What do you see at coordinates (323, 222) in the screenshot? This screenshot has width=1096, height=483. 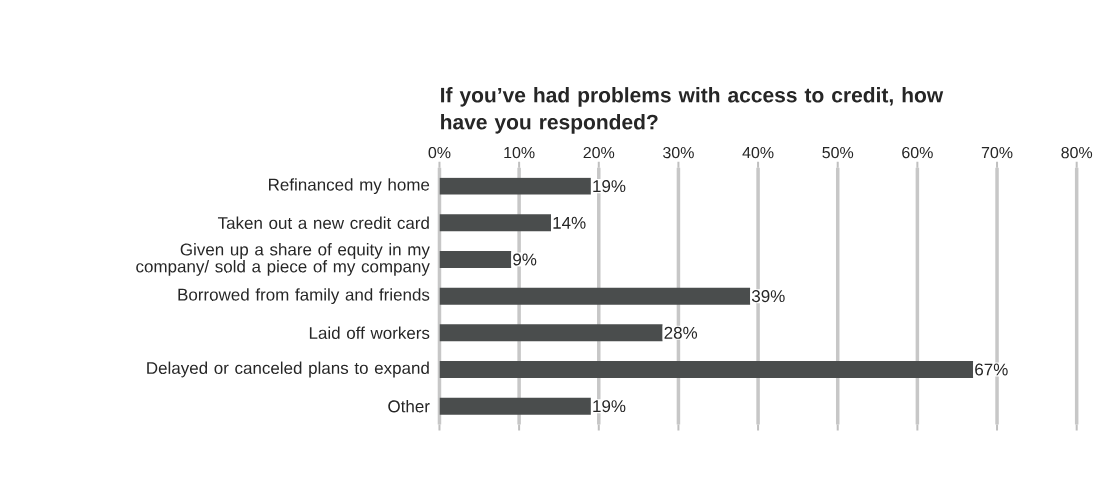 I see `y-tick-label: Taken out a new credit card` at bounding box center [323, 222].